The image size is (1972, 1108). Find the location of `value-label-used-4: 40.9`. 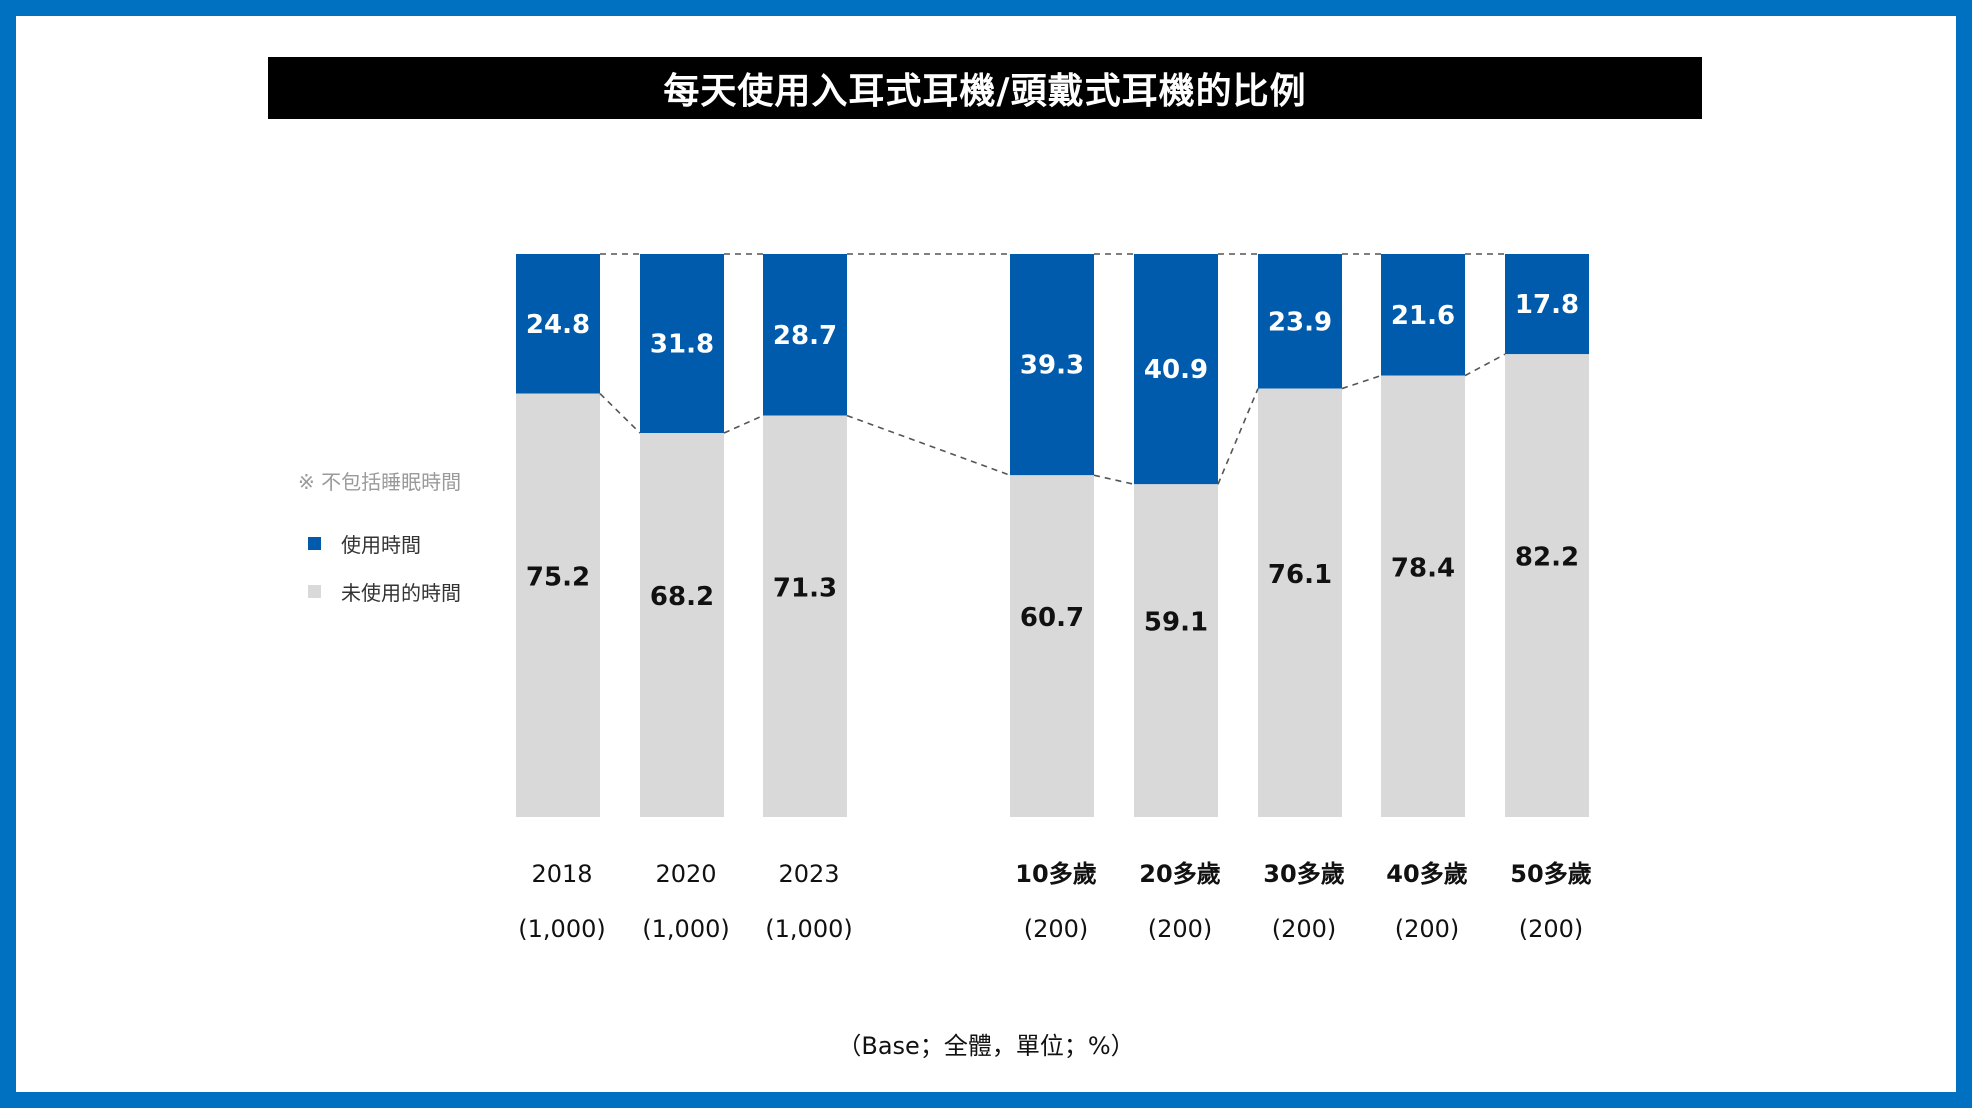

value-label-used-4: 40.9 is located at coordinates (1176, 370).